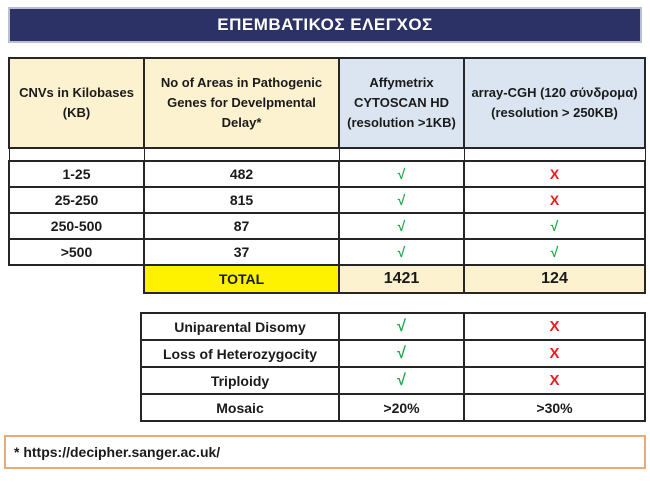 The width and height of the screenshot is (650, 487). Describe the element at coordinates (117, 452) in the screenshot. I see `footnote-text: * https://decipher.sanger.ac.uk/` at that location.